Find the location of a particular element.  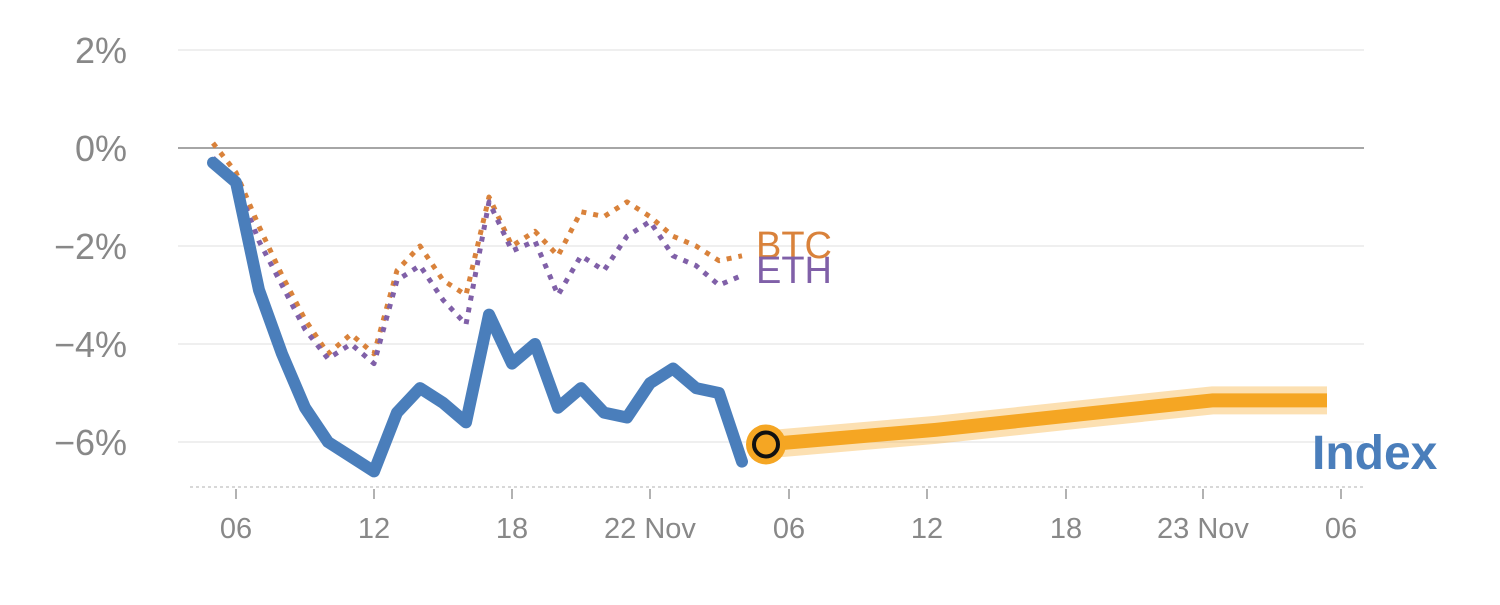

x-tick-label: 22 Nov is located at coordinates (650, 529).